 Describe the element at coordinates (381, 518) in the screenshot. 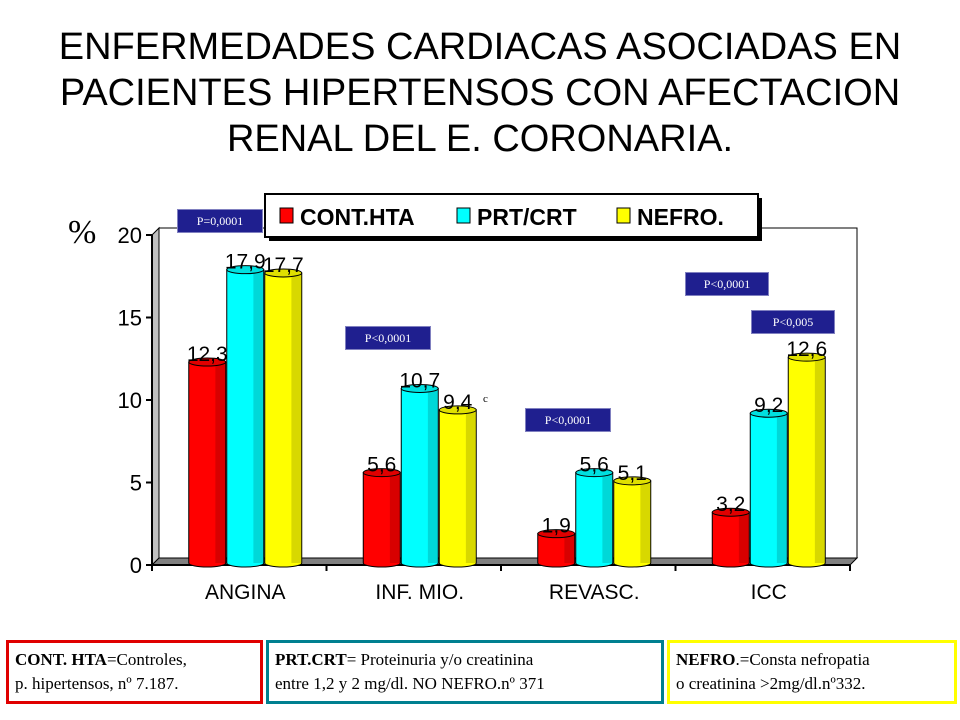

I see `bar-cont-hta-inf-mio` at that location.